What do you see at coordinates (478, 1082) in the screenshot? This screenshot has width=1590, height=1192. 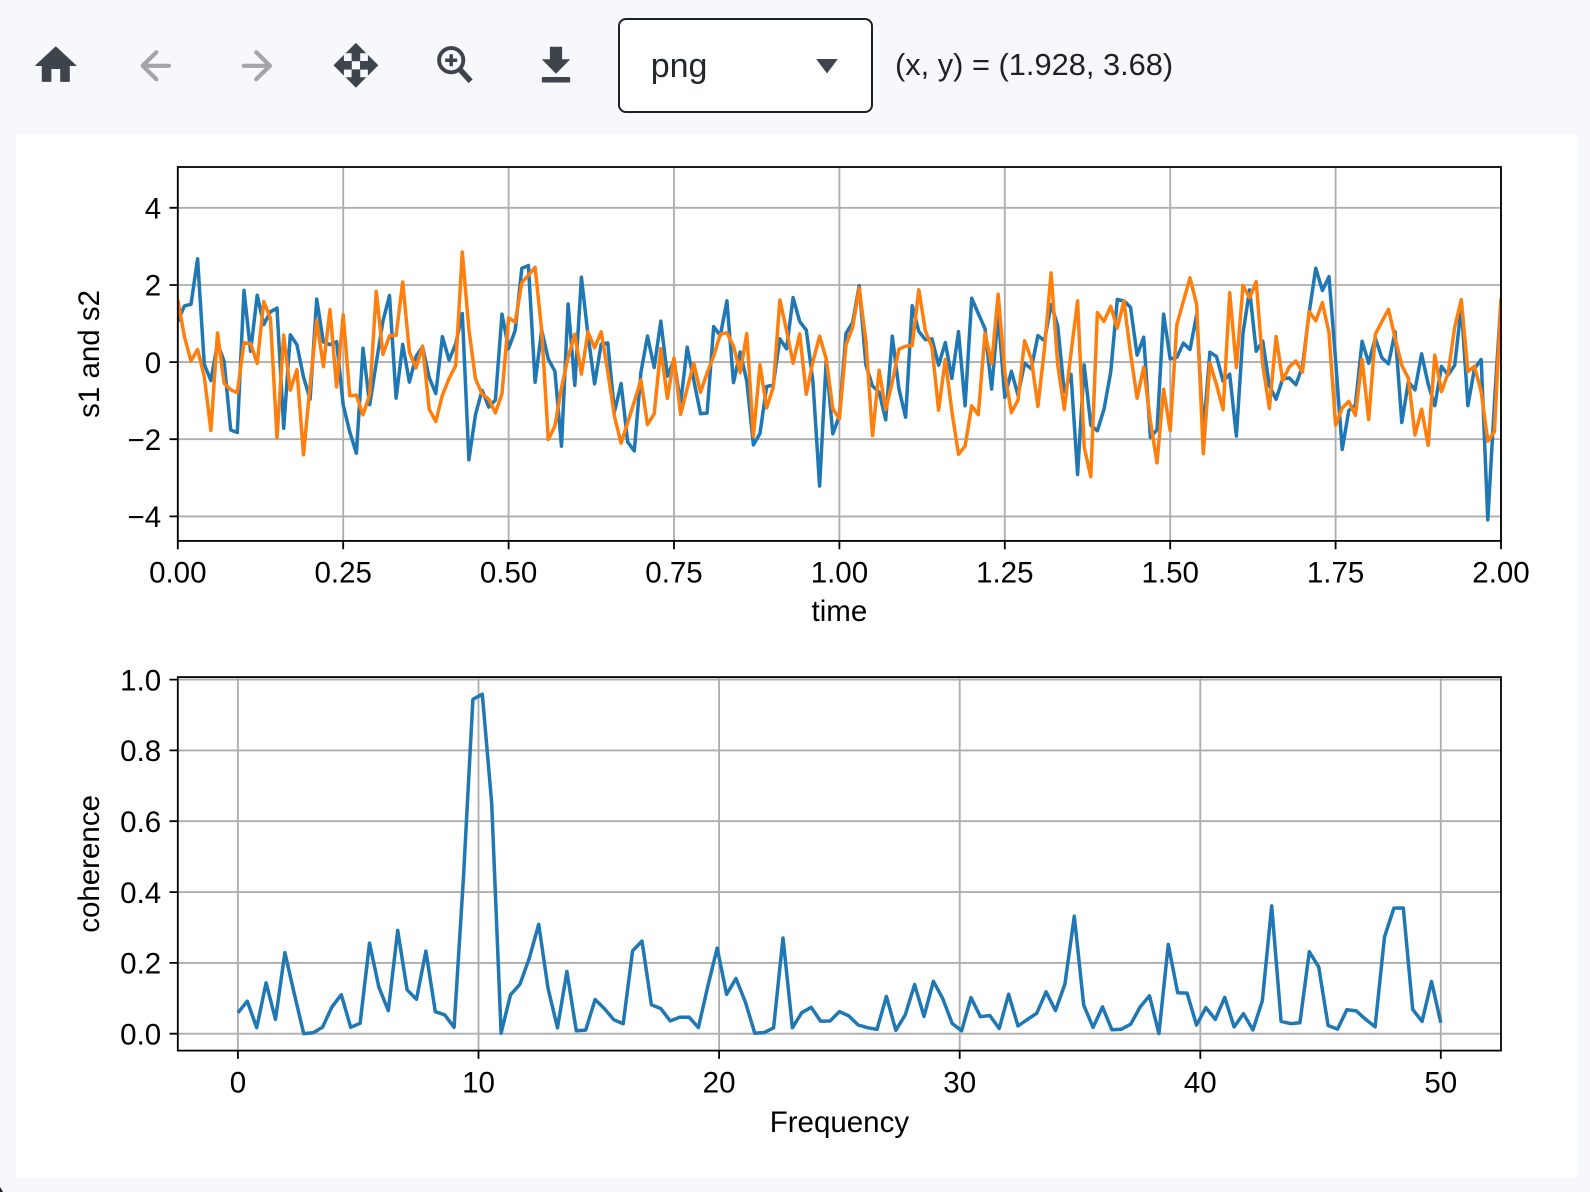 I see `svg-text: 10` at bounding box center [478, 1082].